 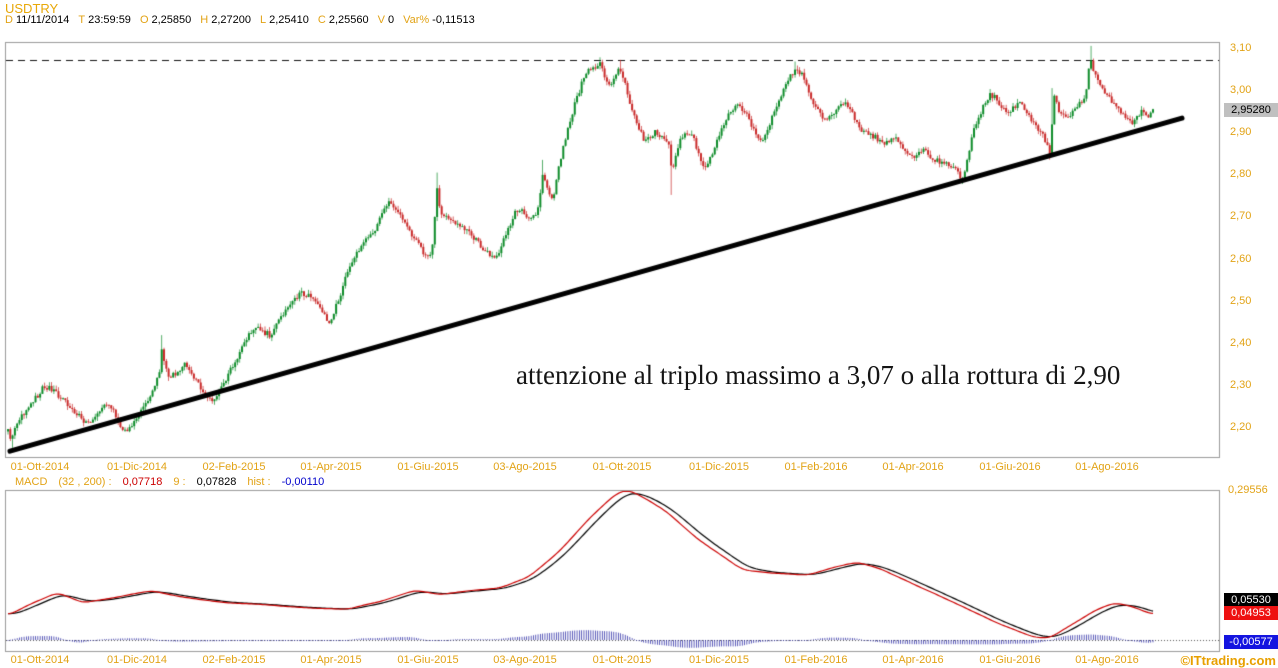 I want to click on date-tick-main-5: 03-Ago-2015, so click(x=525, y=467).